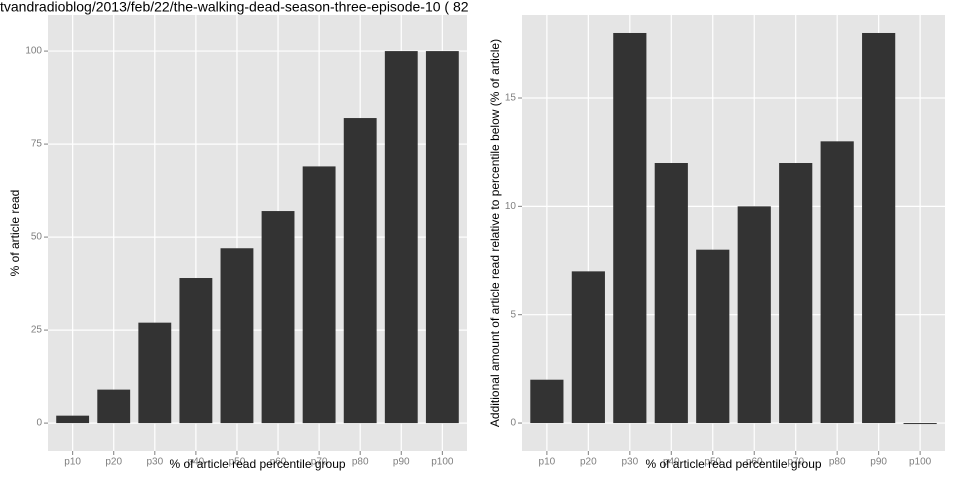  I want to click on y-axis-title: % of article read, so click(15, 233).